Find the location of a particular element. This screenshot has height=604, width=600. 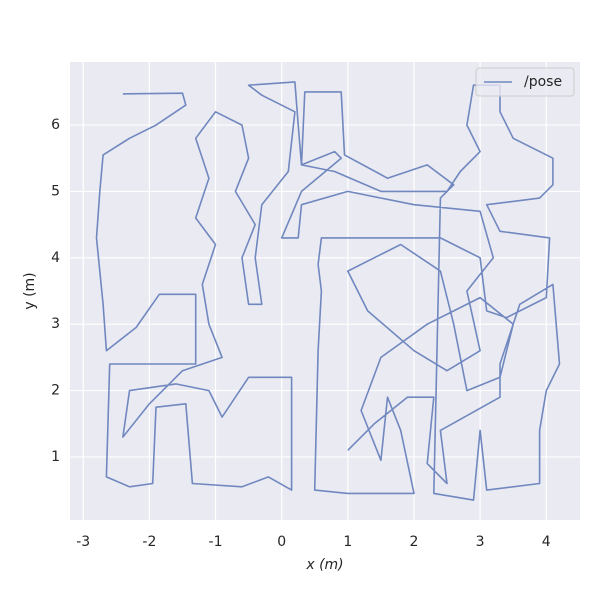

legend-label: /pose is located at coordinates (543, 82).